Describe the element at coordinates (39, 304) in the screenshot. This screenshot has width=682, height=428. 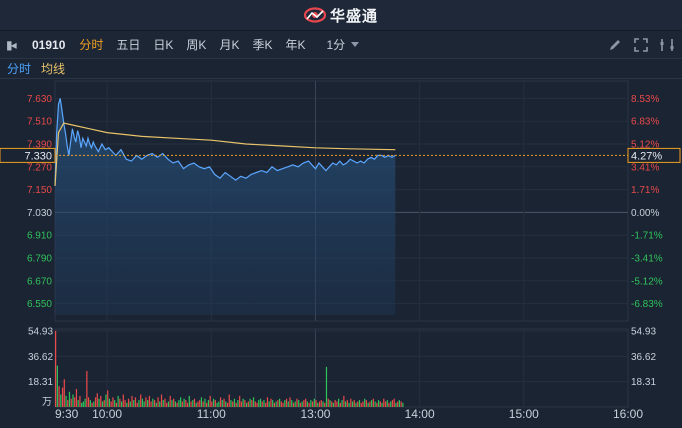
I see `y-tick-label: 6.550` at that location.